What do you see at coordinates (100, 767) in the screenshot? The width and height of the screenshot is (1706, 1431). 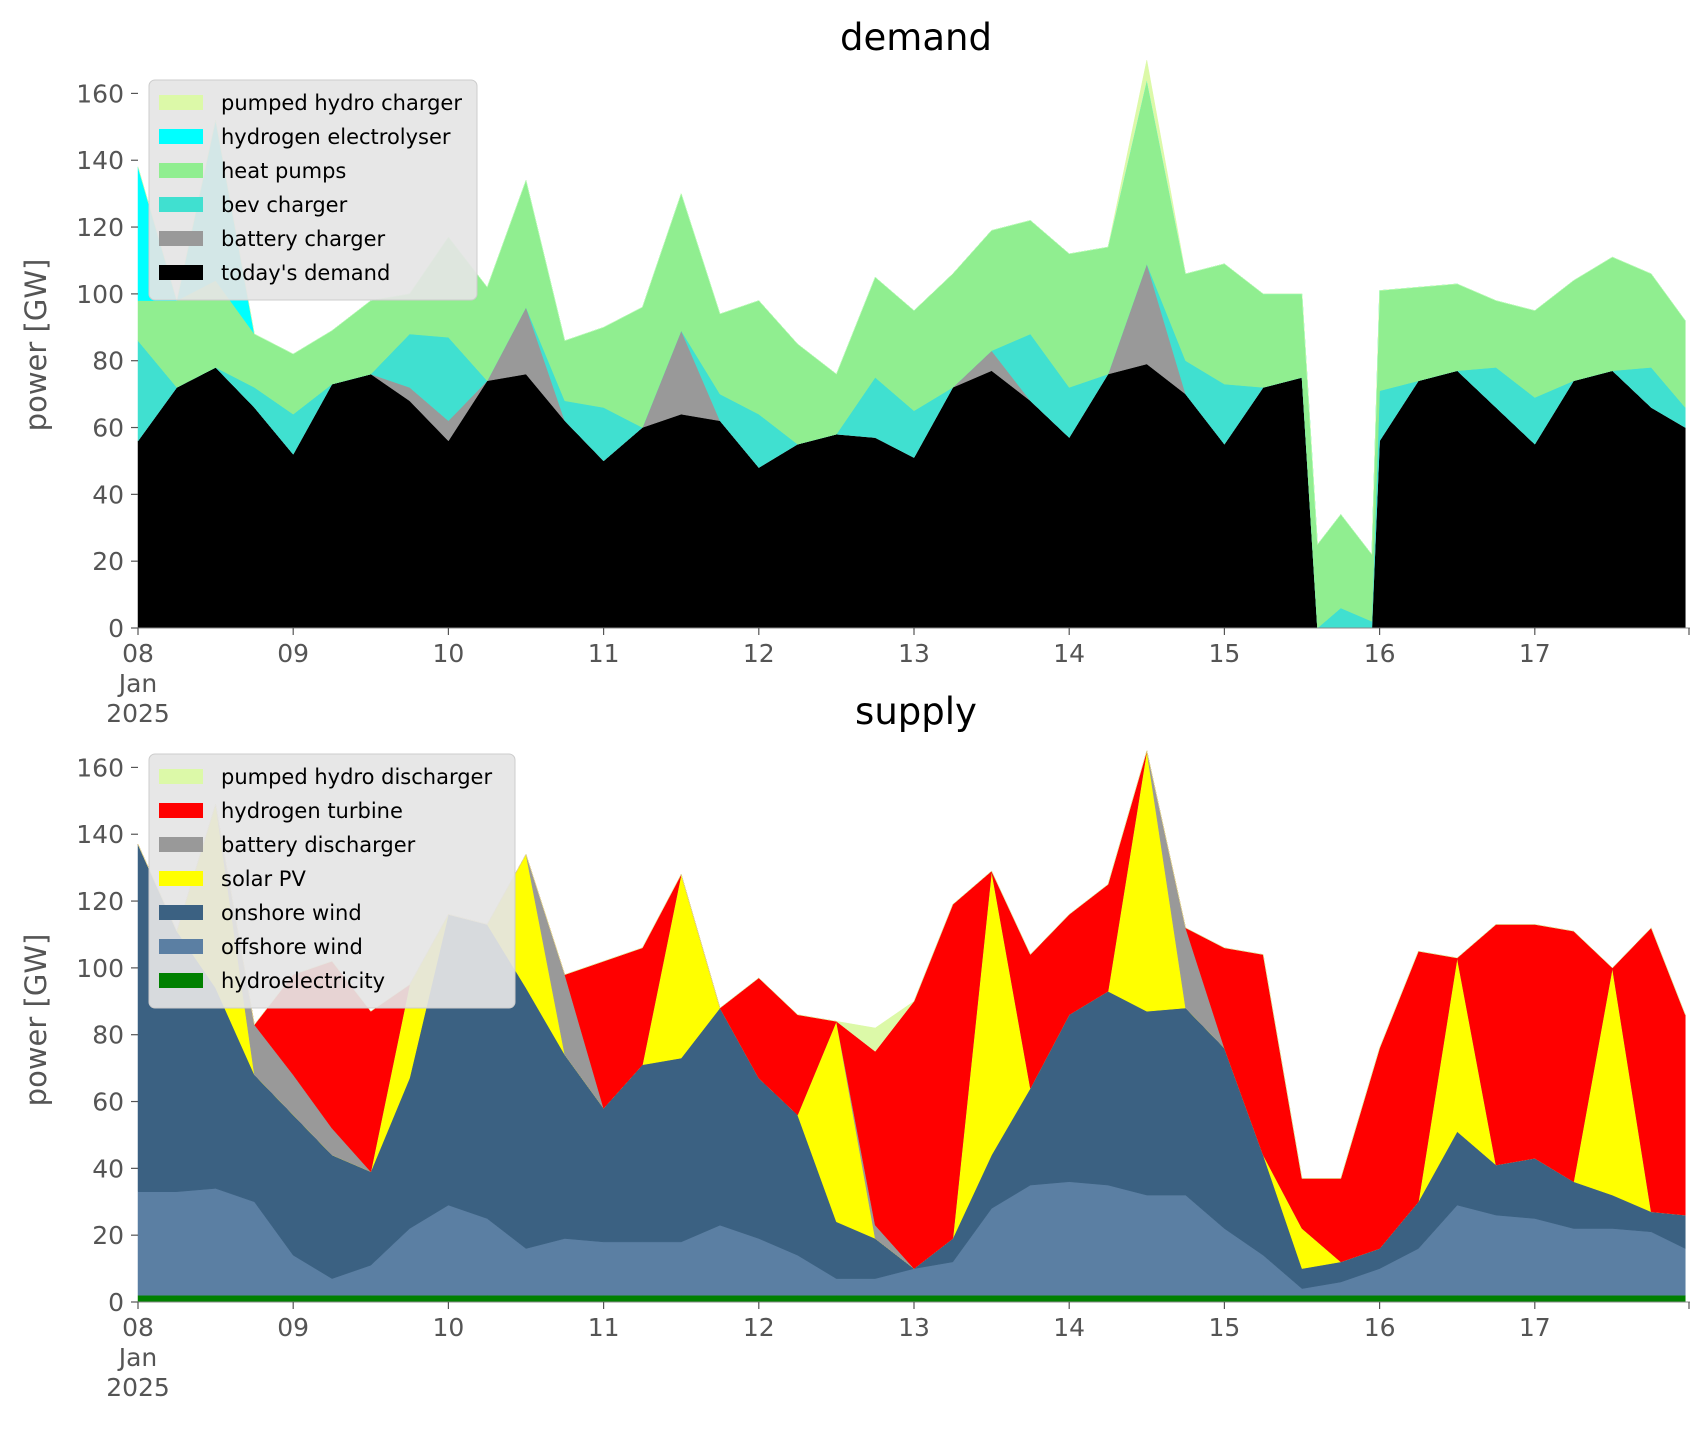 I see `supply-y-tick-label: 160` at bounding box center [100, 767].